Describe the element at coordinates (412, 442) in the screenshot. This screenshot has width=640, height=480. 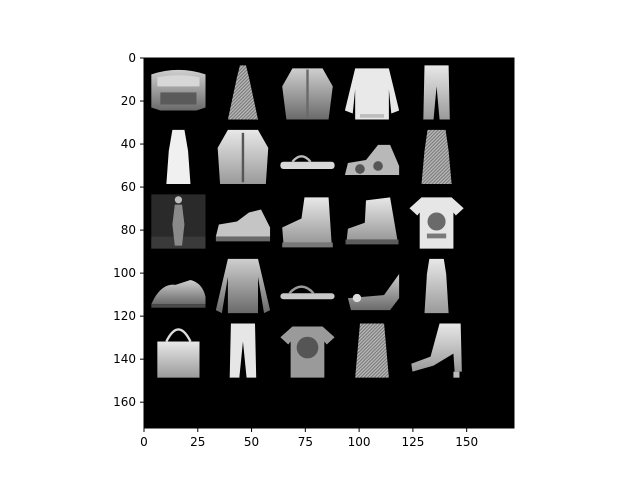
I see `x-tick-label: 125` at that location.